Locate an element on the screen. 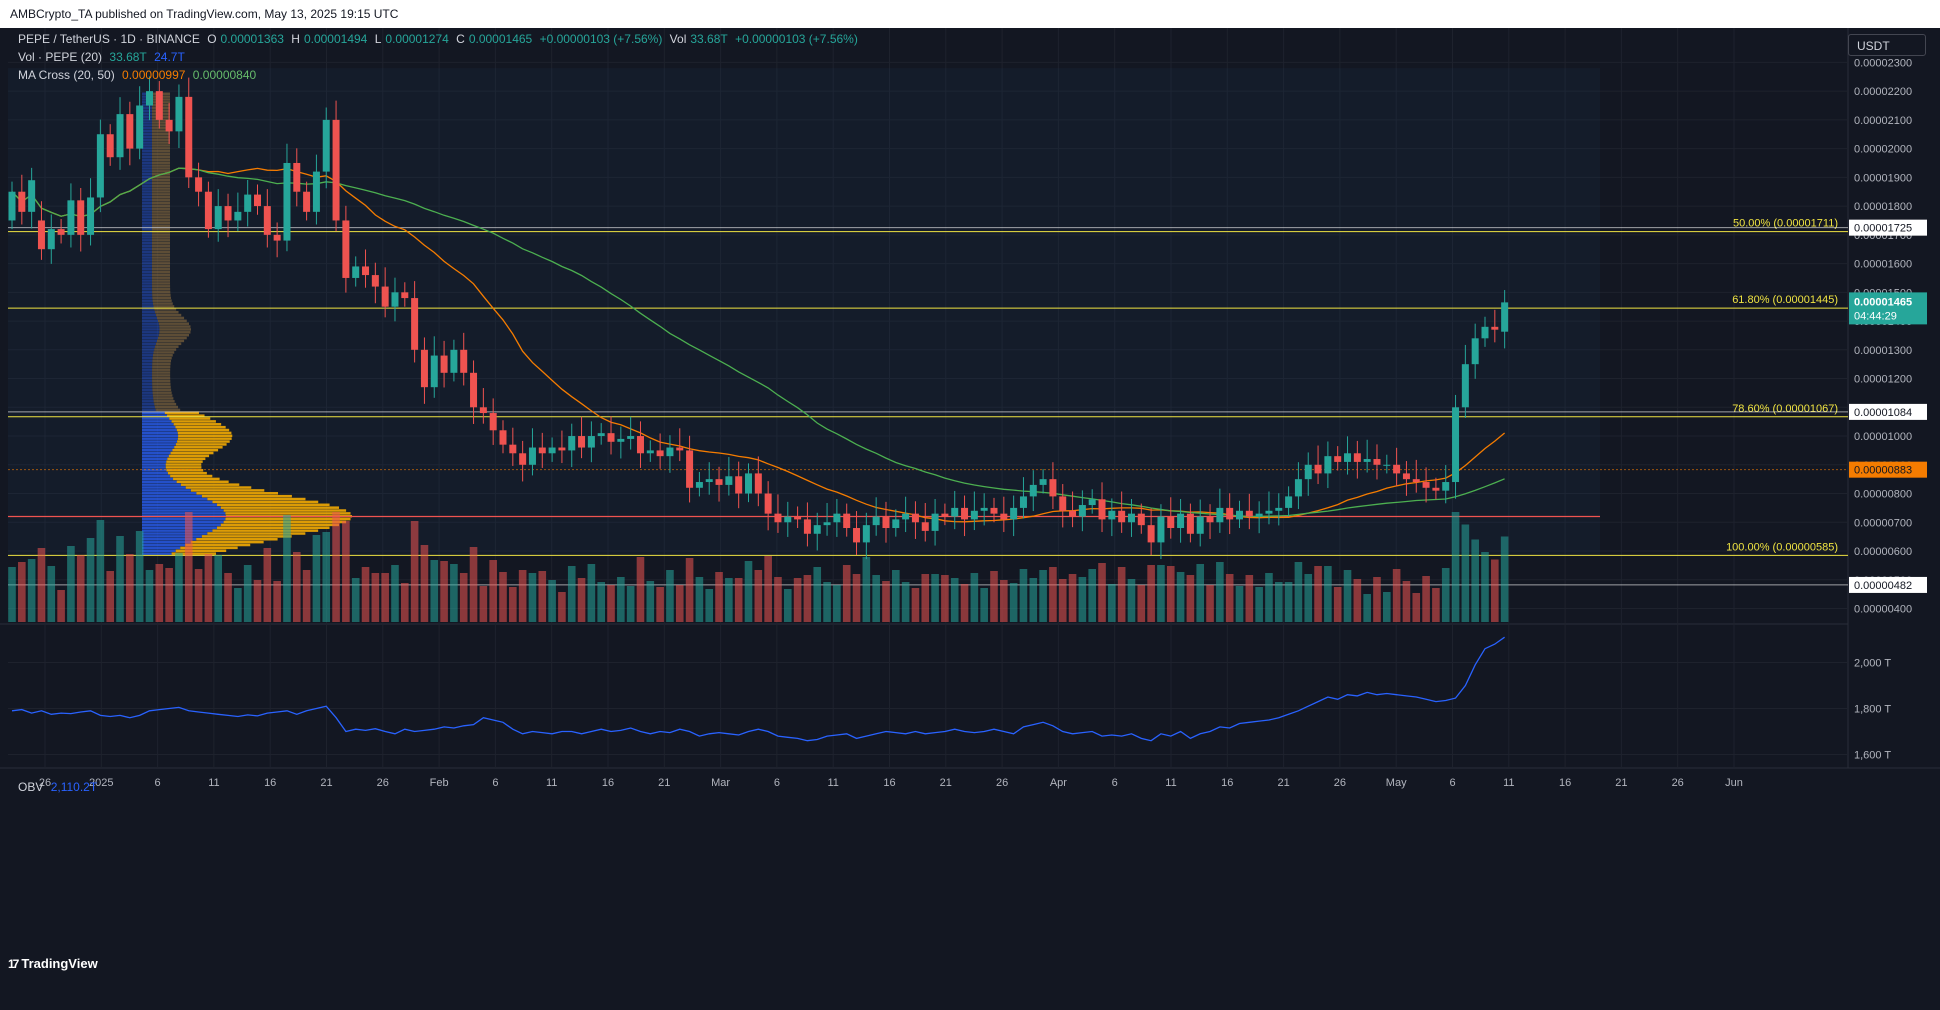 This screenshot has height=1010, width=1940. tradingview-logo-text: TradingView is located at coordinates (59, 963).